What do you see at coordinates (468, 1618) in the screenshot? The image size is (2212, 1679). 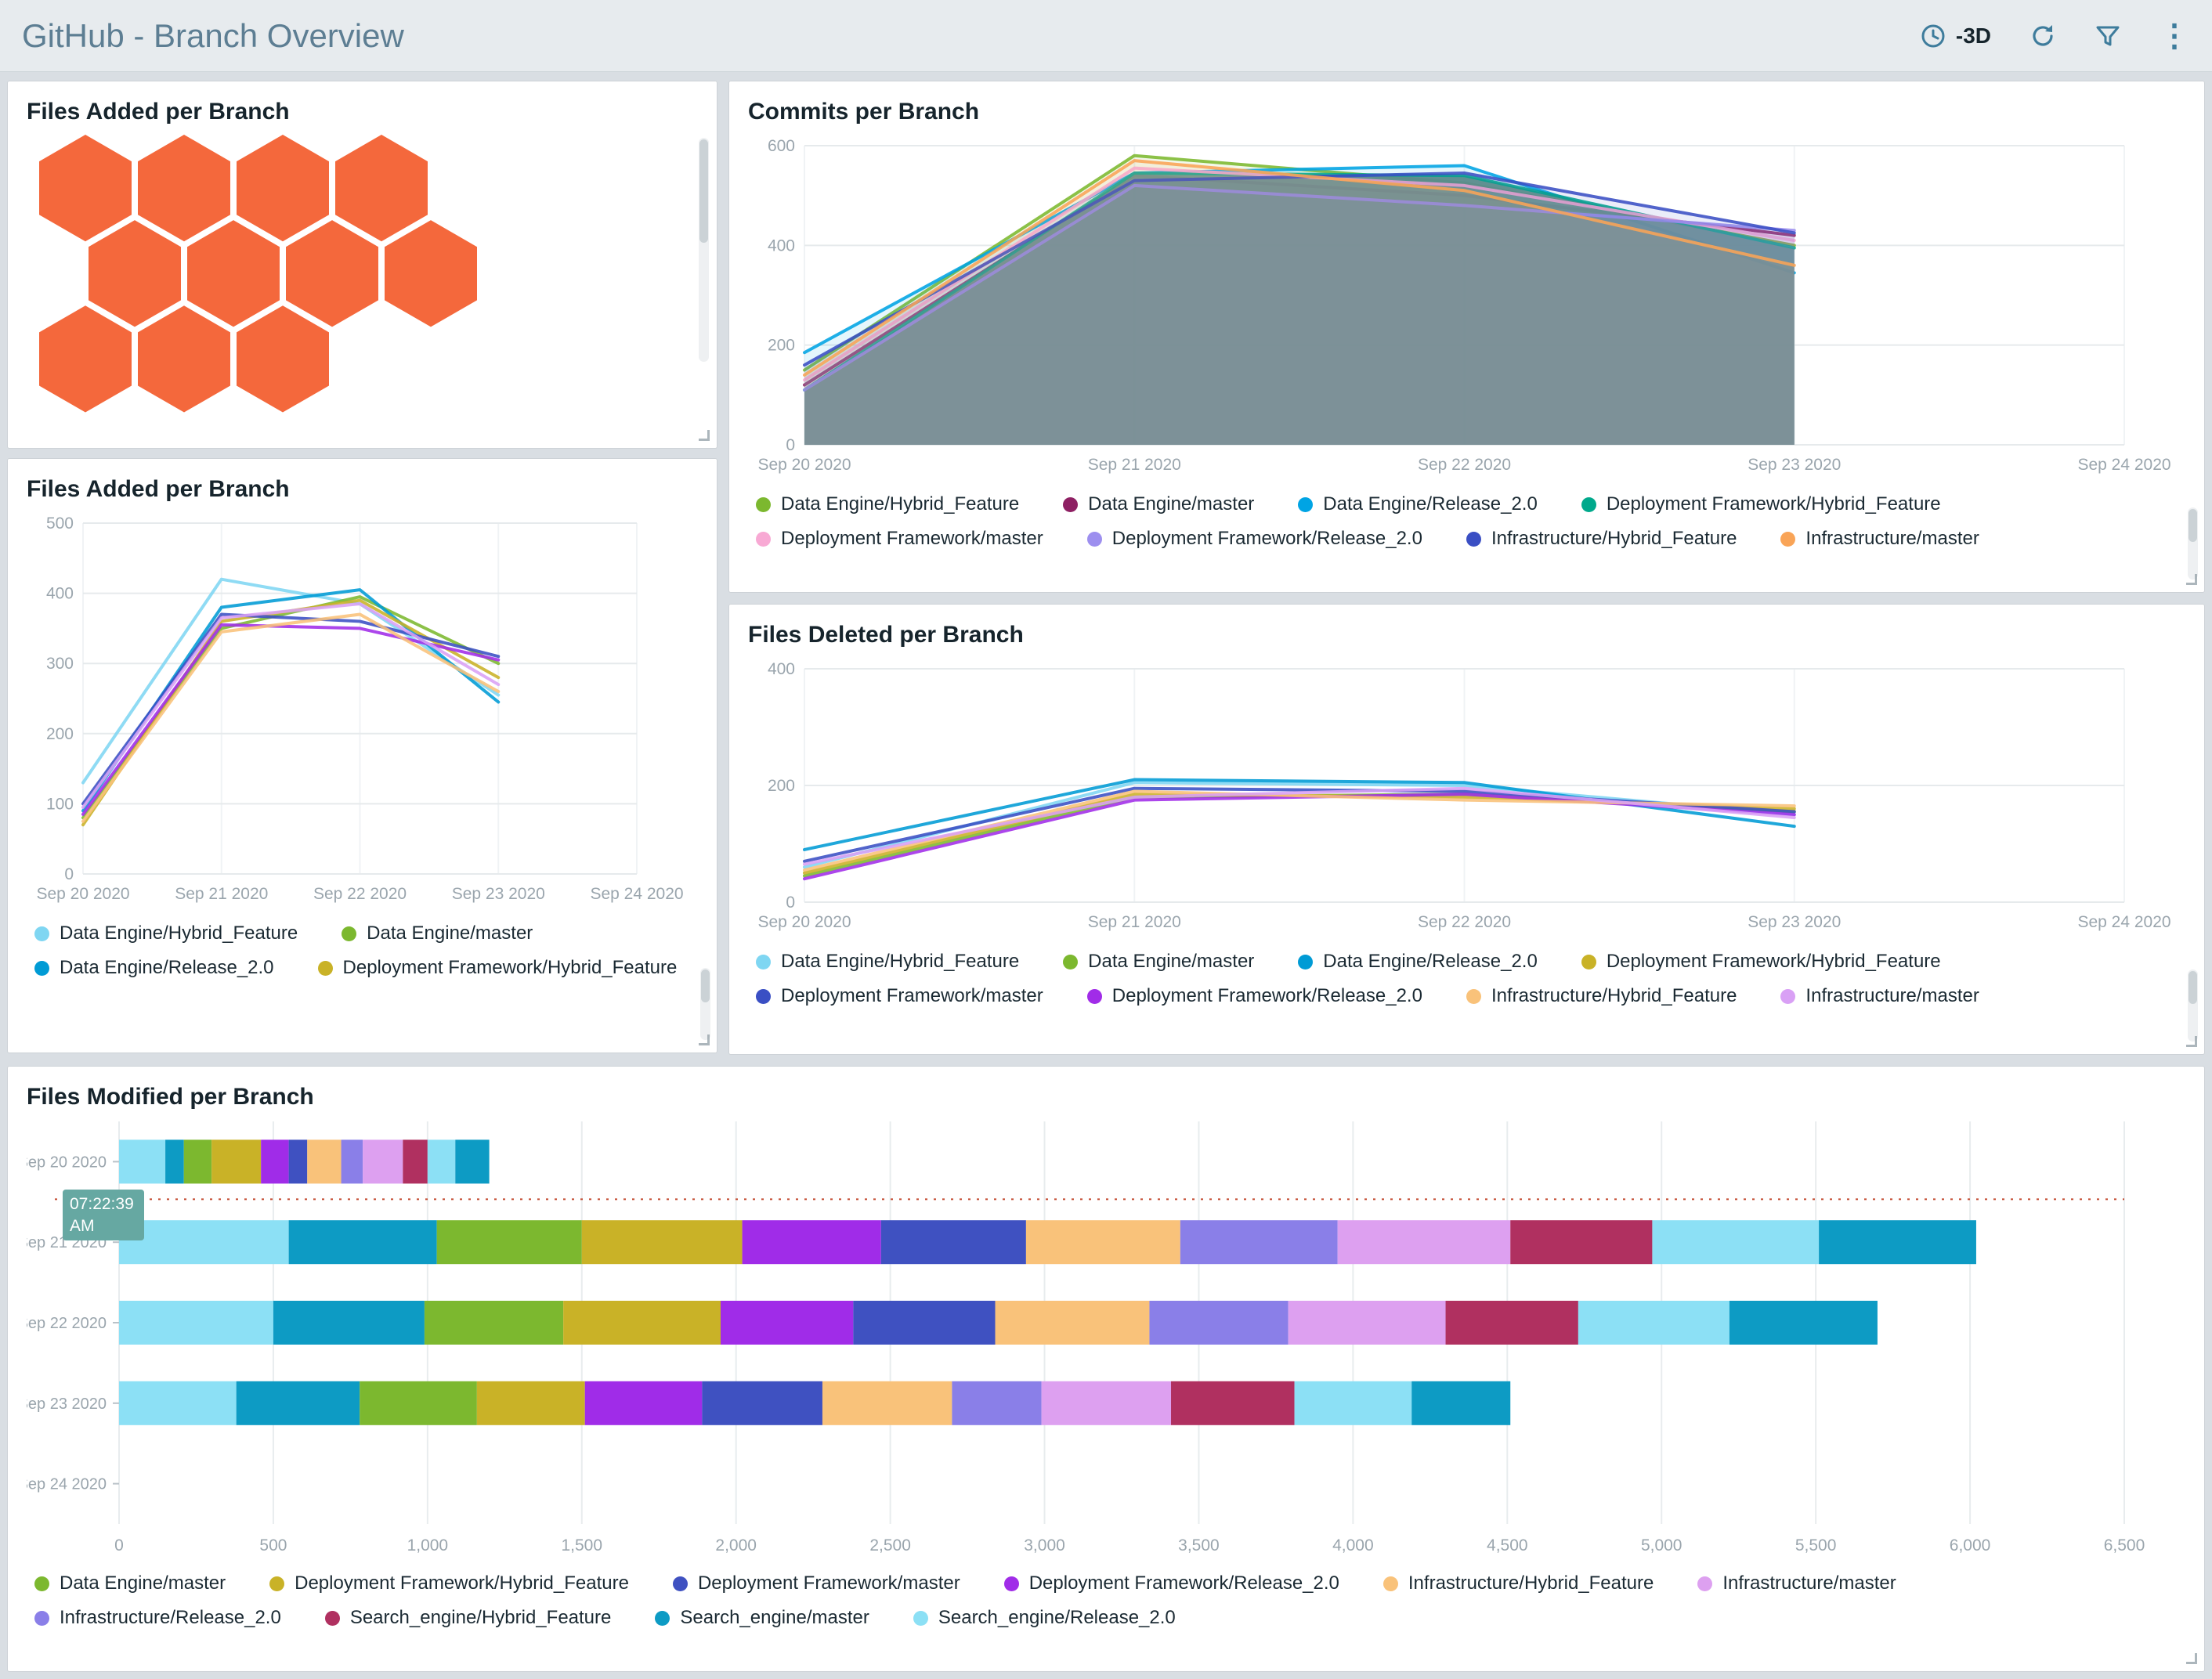 I see `legend-item: Search_engine/Hybrid_Feature` at bounding box center [468, 1618].